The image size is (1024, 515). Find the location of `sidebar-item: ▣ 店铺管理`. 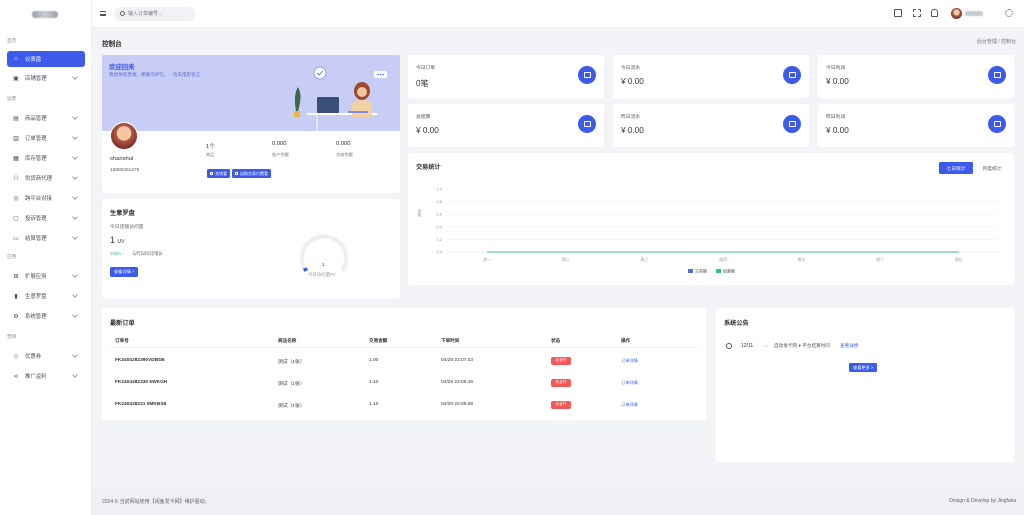

sidebar-item: ▣ 店铺管理 is located at coordinates (46, 78).